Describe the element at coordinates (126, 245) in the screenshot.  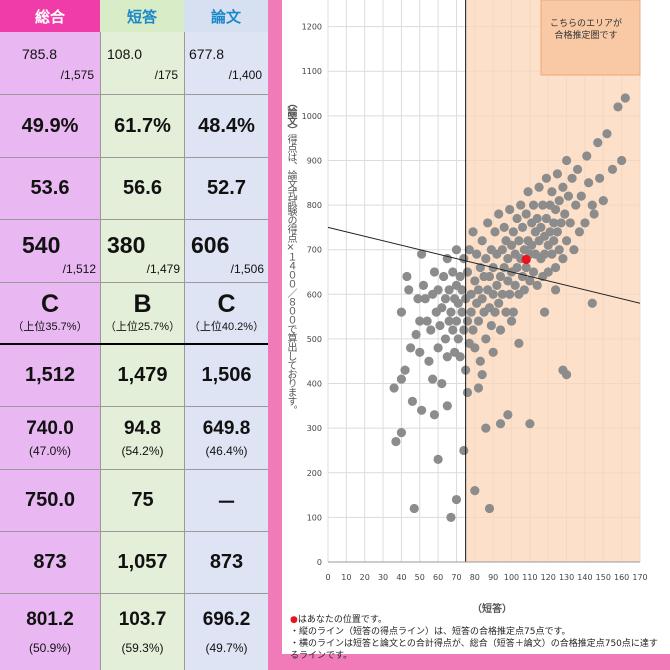
I see `rank-short: 380` at that location.